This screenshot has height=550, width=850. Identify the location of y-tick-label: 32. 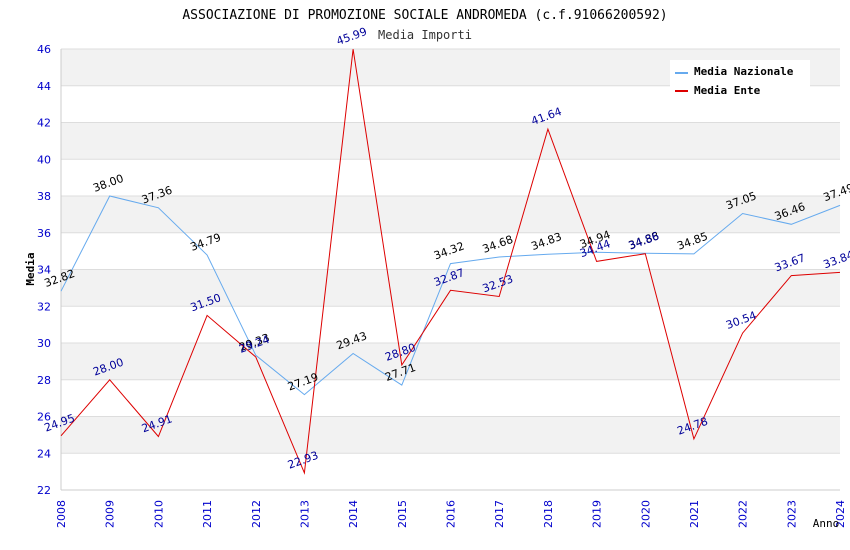
(44, 306).